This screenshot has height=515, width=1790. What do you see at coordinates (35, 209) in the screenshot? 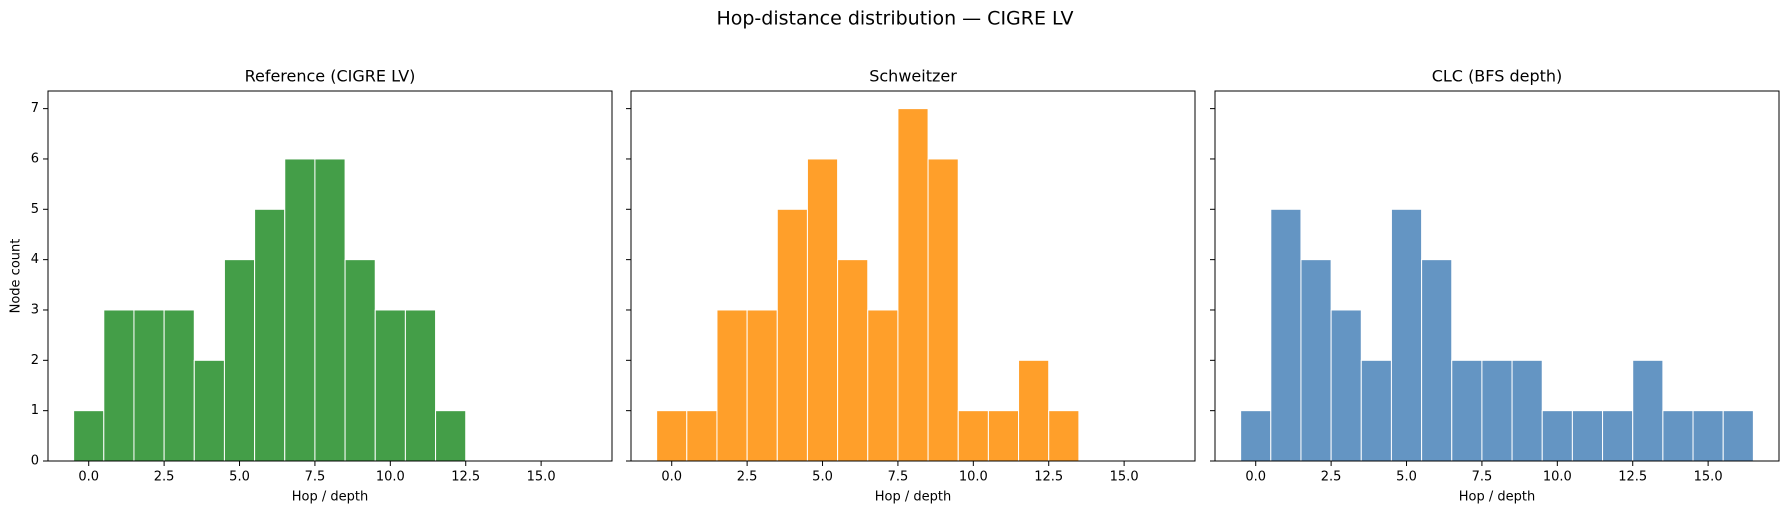
I see `y-tick-label: 5` at bounding box center [35, 209].